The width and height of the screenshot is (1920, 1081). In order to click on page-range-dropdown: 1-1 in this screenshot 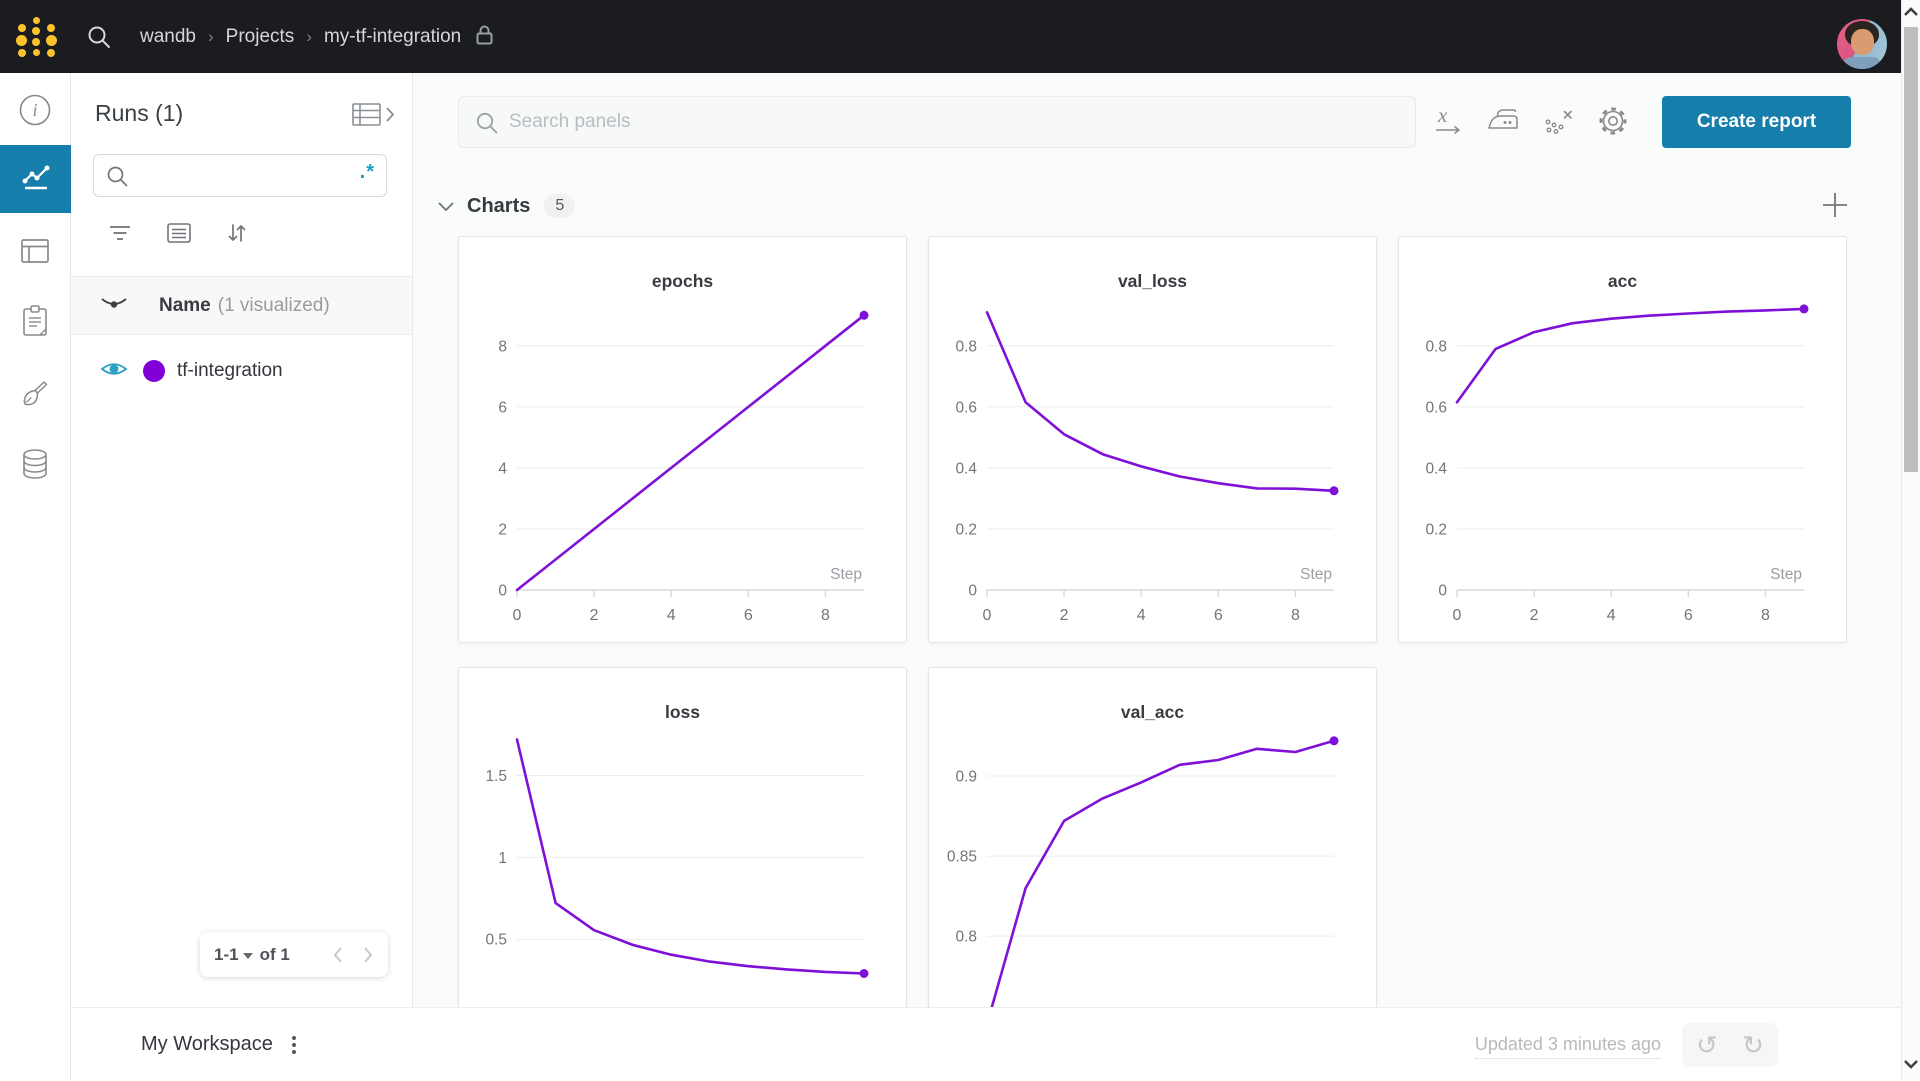, I will do `click(233, 955)`.